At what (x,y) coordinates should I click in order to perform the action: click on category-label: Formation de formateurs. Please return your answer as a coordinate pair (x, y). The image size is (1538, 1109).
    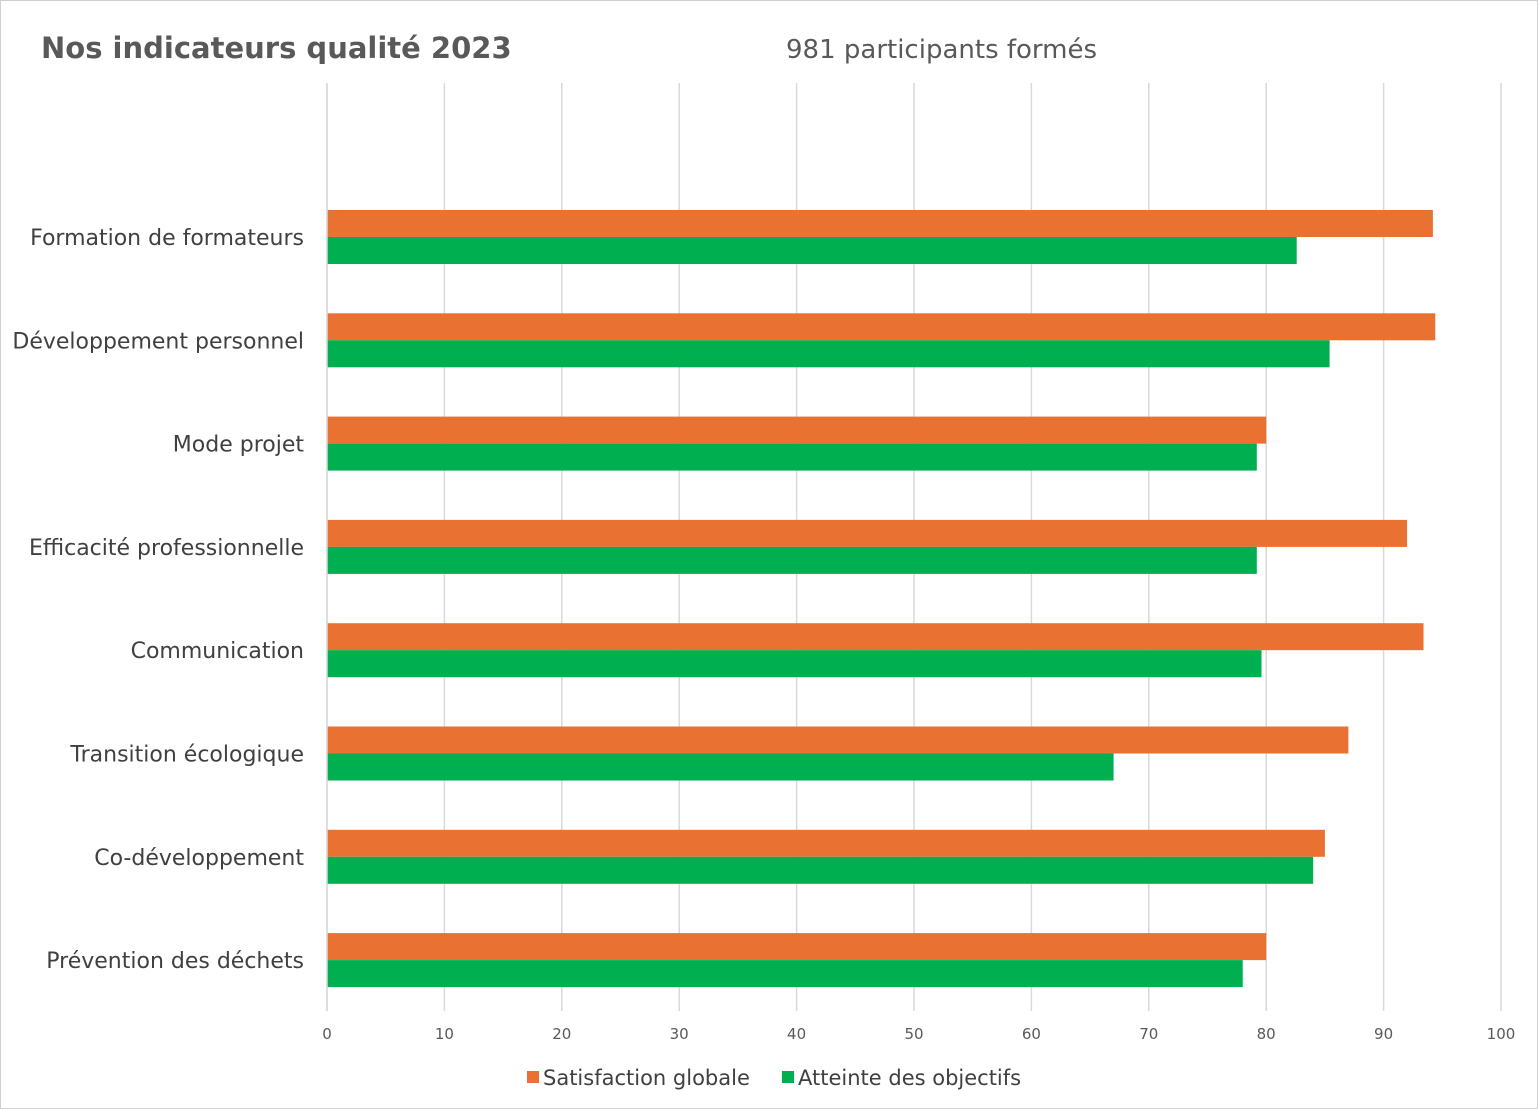
    Looking at the image, I should click on (167, 238).